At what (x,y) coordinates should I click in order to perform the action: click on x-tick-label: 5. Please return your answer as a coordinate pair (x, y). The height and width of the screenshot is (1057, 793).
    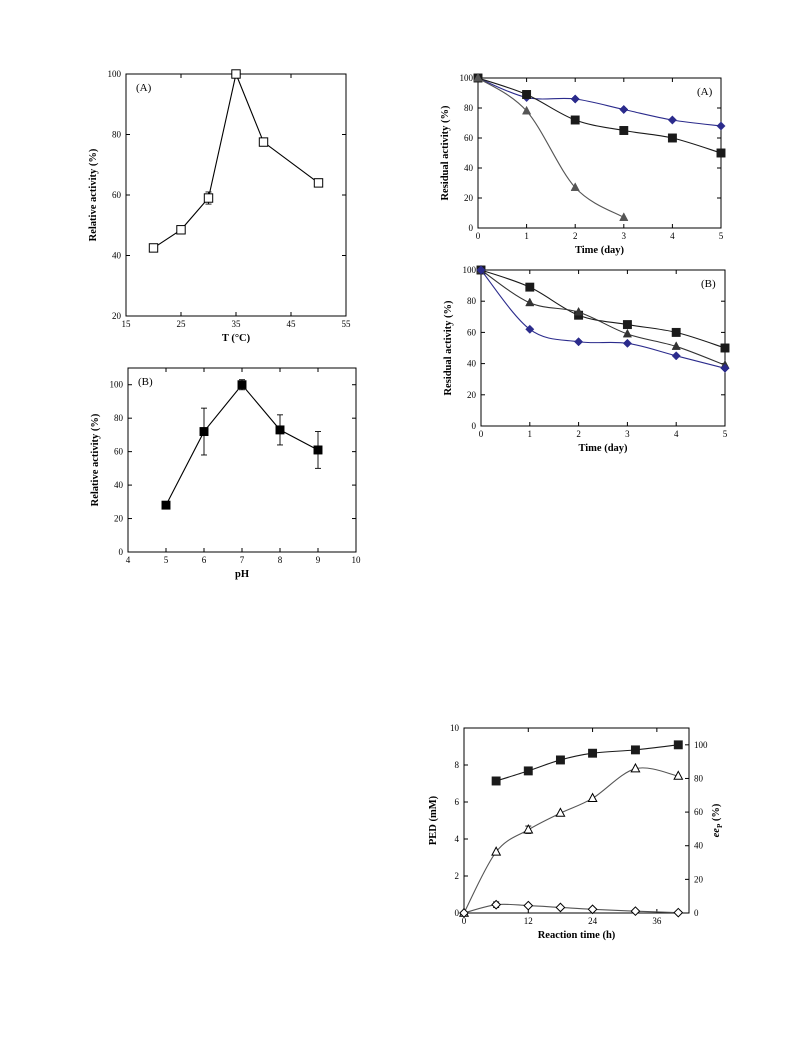
    Looking at the image, I should click on (721, 236).